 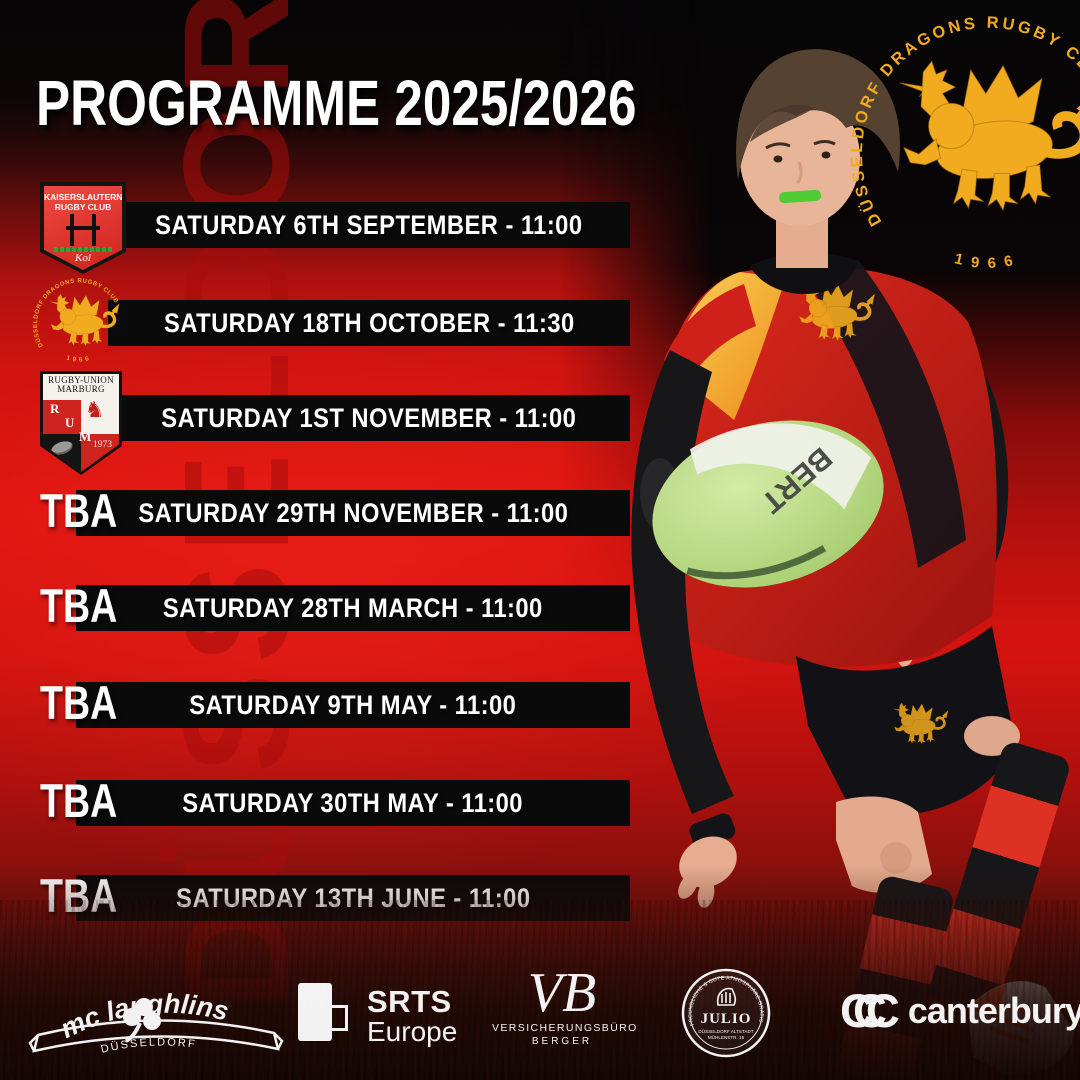 What do you see at coordinates (85, 436) in the screenshot?
I see `marburg-letter-m: M` at bounding box center [85, 436].